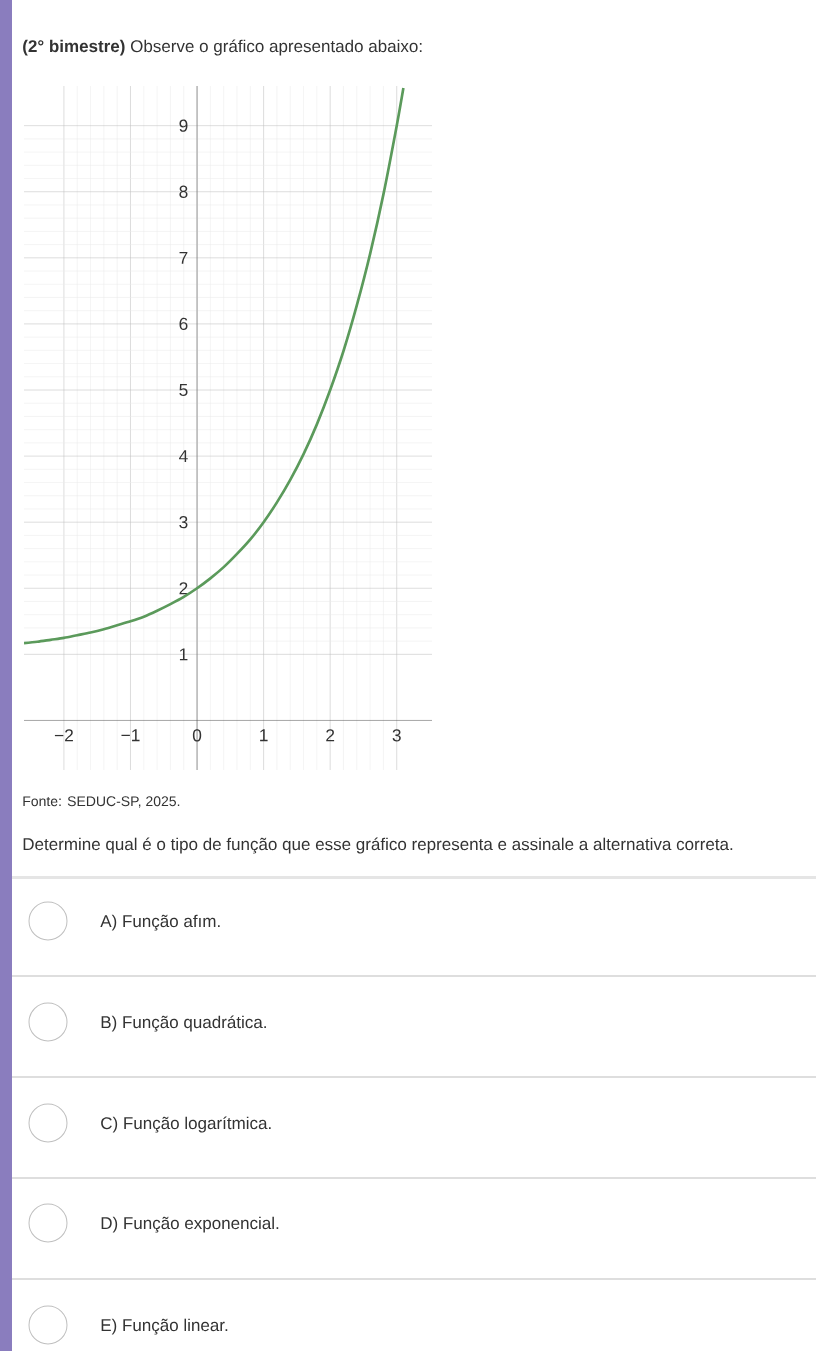  What do you see at coordinates (197, 735) in the screenshot?
I see `x-tick-label: 0` at bounding box center [197, 735].